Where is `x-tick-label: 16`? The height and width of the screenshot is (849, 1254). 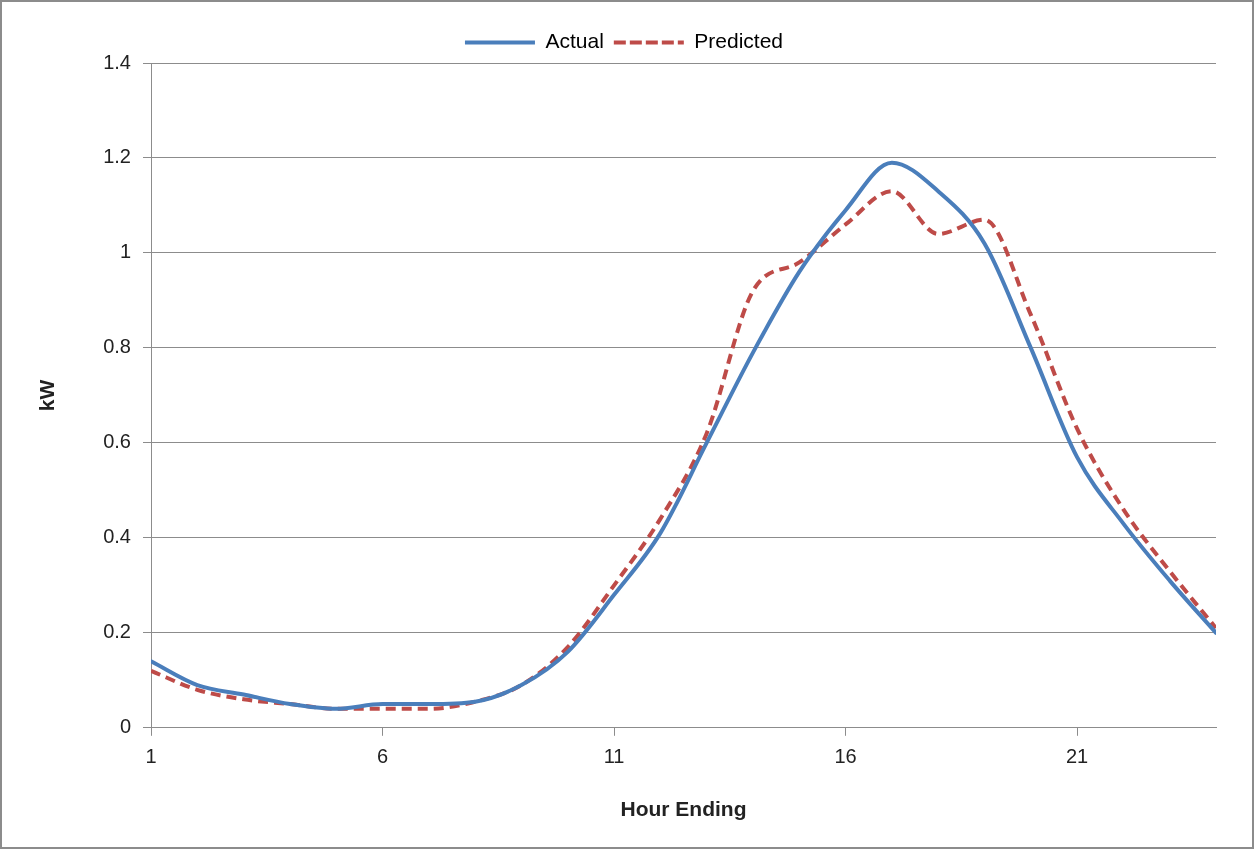 x-tick-label: 16 is located at coordinates (845, 756).